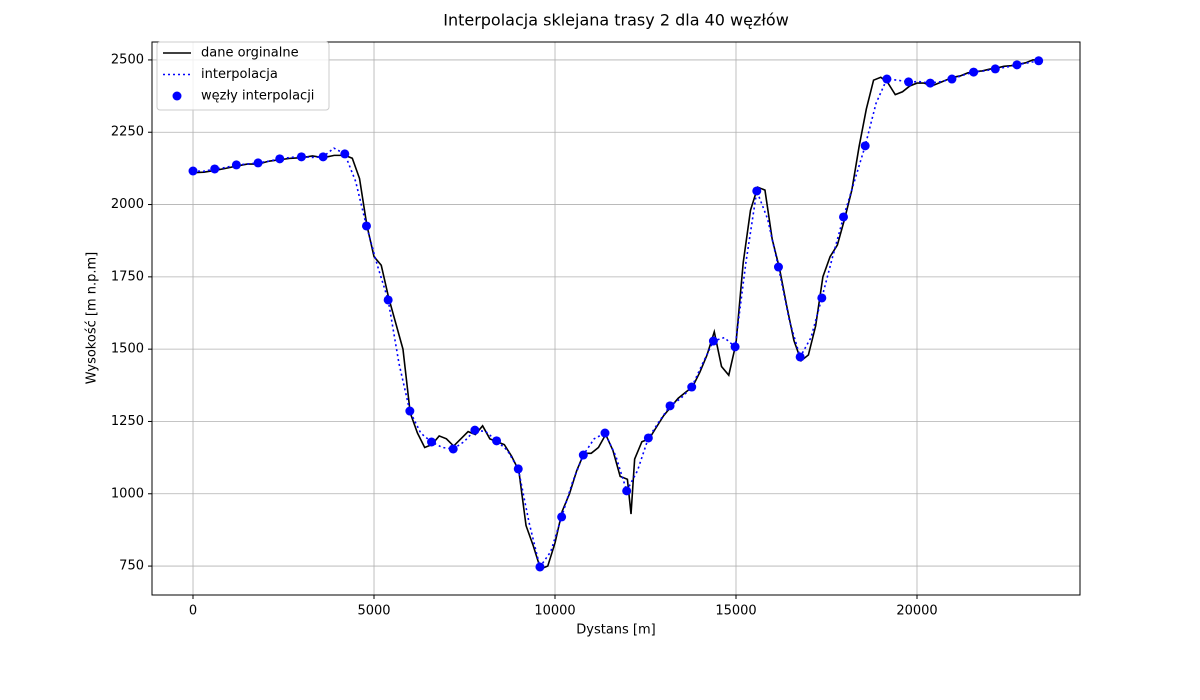  I want to click on y-tick-label: 1750, so click(127, 276).